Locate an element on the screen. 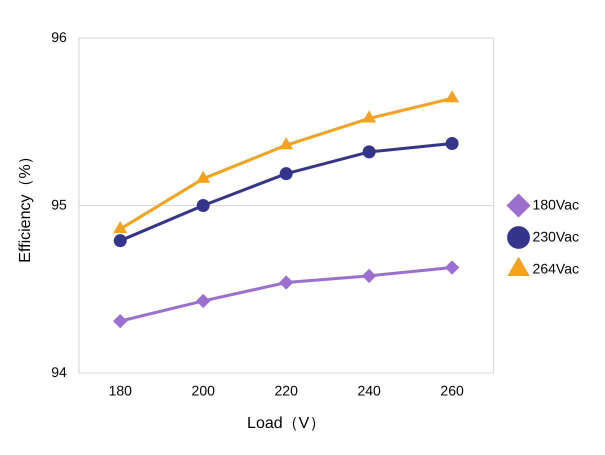 The image size is (605, 455). y-axis-title: Efficiency（%） is located at coordinates (25, 205).